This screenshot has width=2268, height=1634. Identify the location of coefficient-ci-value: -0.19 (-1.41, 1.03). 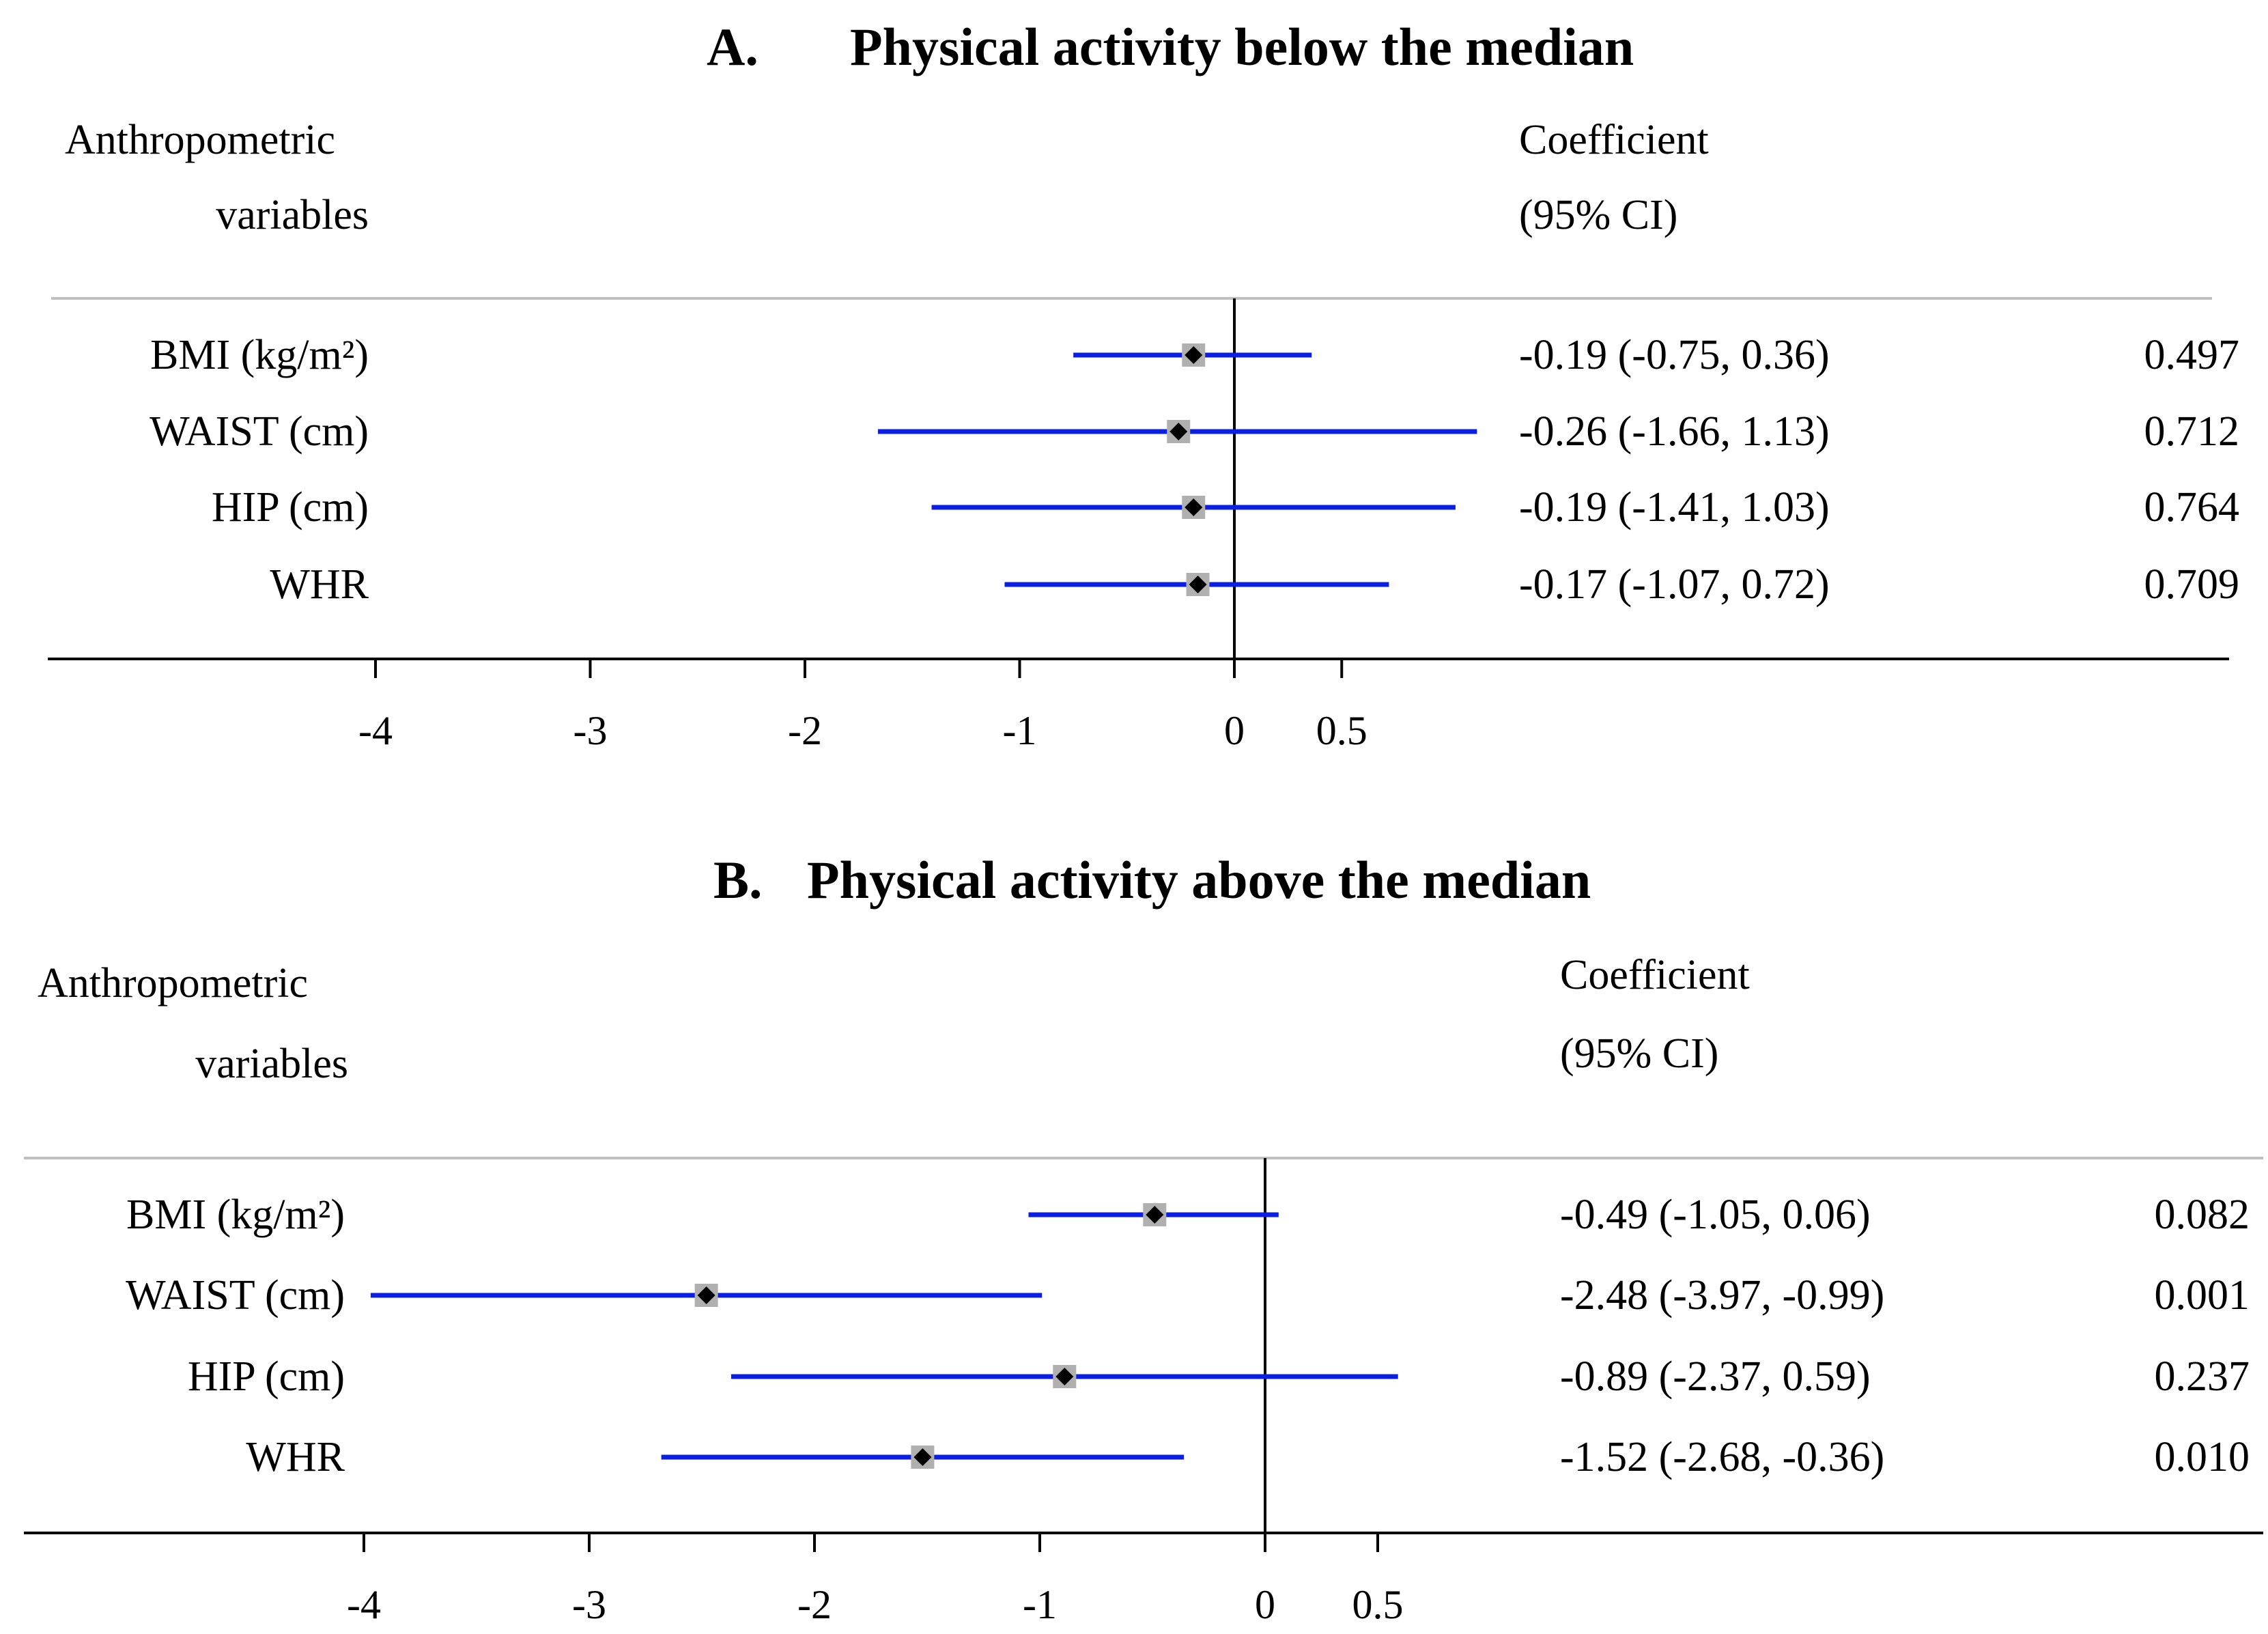
(1675, 507).